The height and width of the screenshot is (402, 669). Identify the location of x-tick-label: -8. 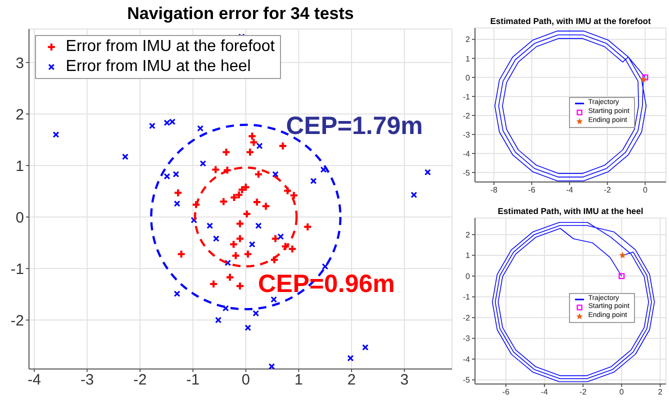
(494, 190).